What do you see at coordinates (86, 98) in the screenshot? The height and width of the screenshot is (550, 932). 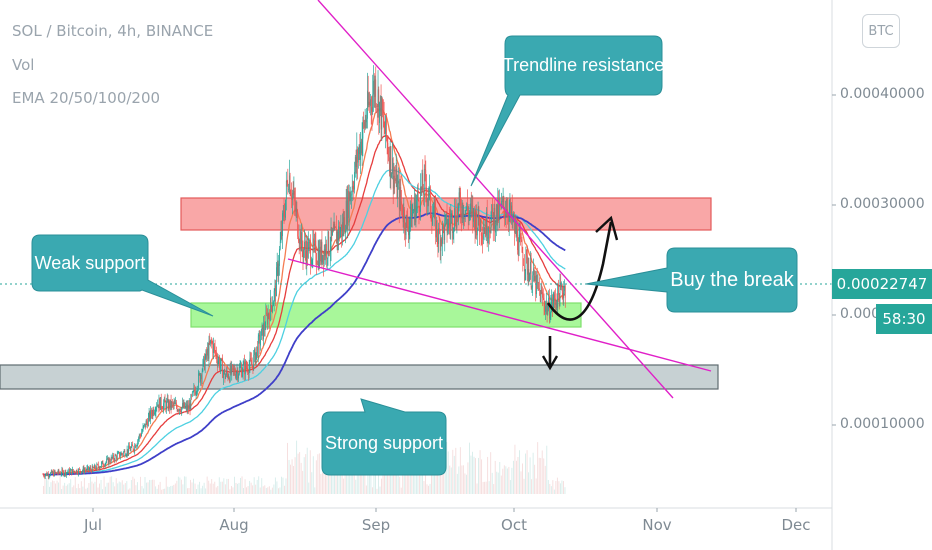 I see `ema-legend: EMA 20/50/100/200` at bounding box center [86, 98].